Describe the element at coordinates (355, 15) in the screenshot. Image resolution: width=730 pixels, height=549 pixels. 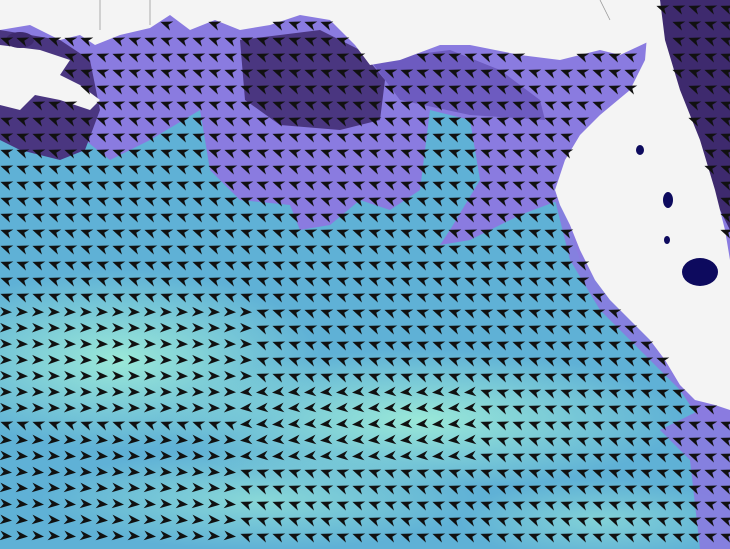
I see `border` at that location.